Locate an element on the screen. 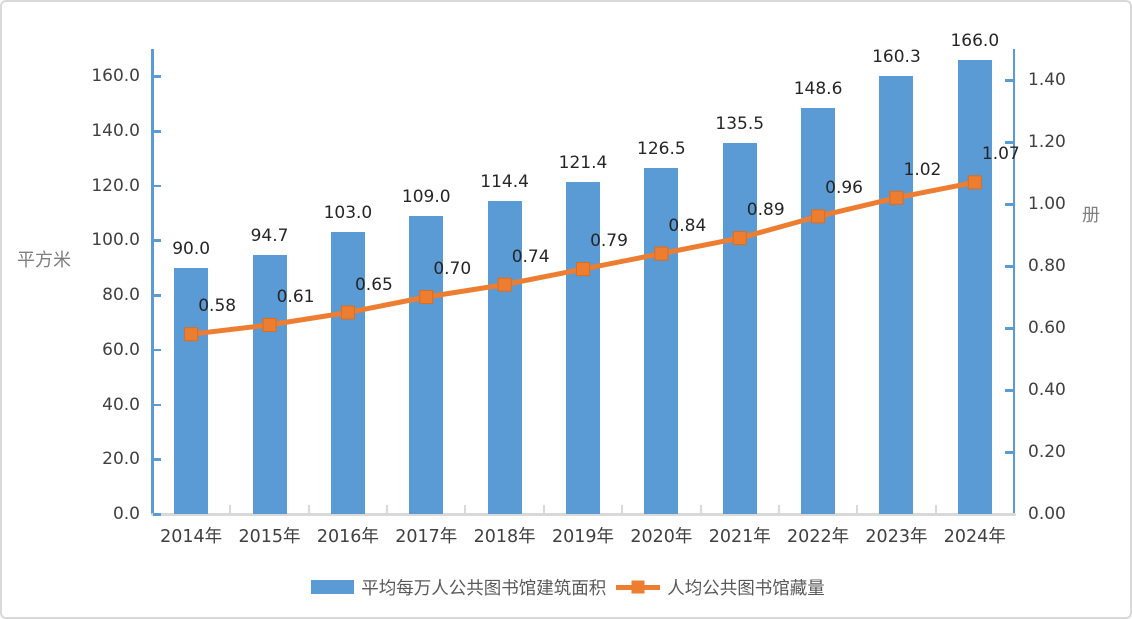  right-value-axis is located at coordinates (1013, 281).